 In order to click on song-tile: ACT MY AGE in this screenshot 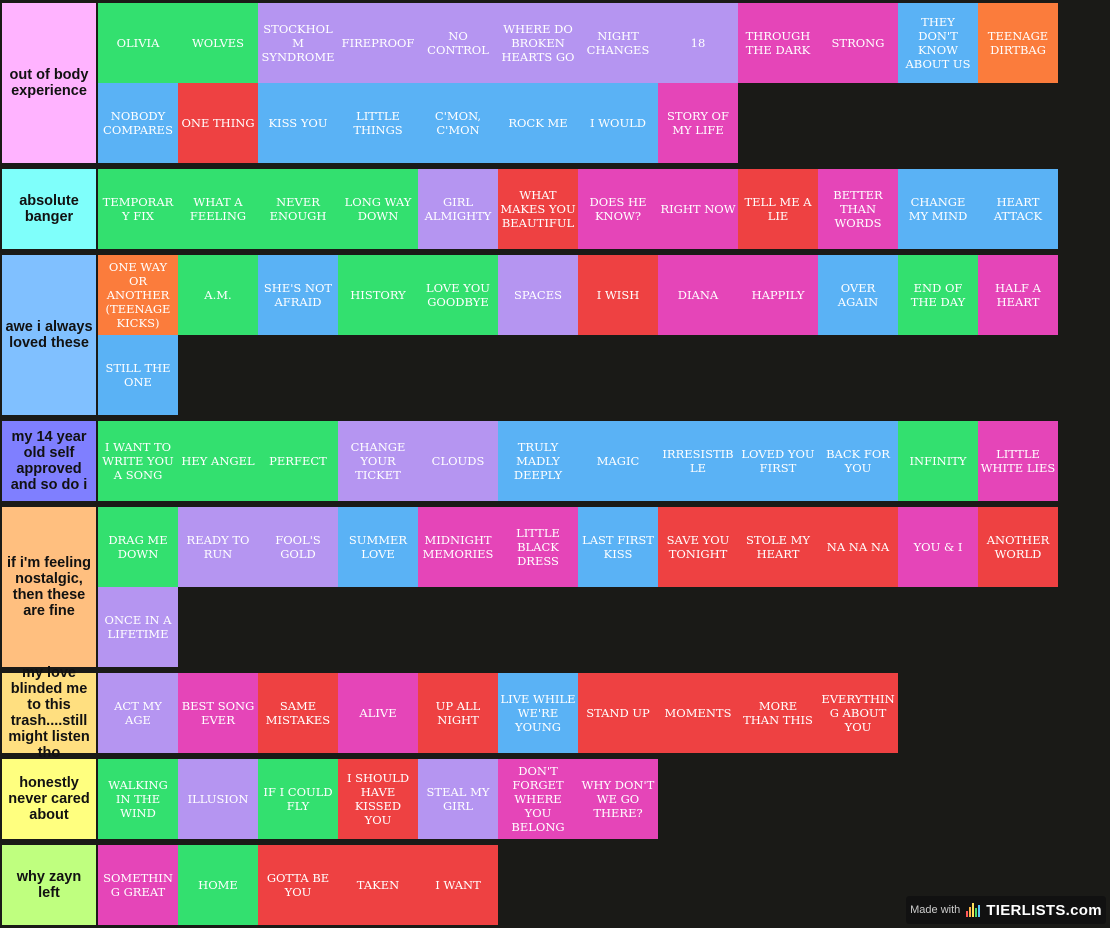, I will do `click(138, 713)`.